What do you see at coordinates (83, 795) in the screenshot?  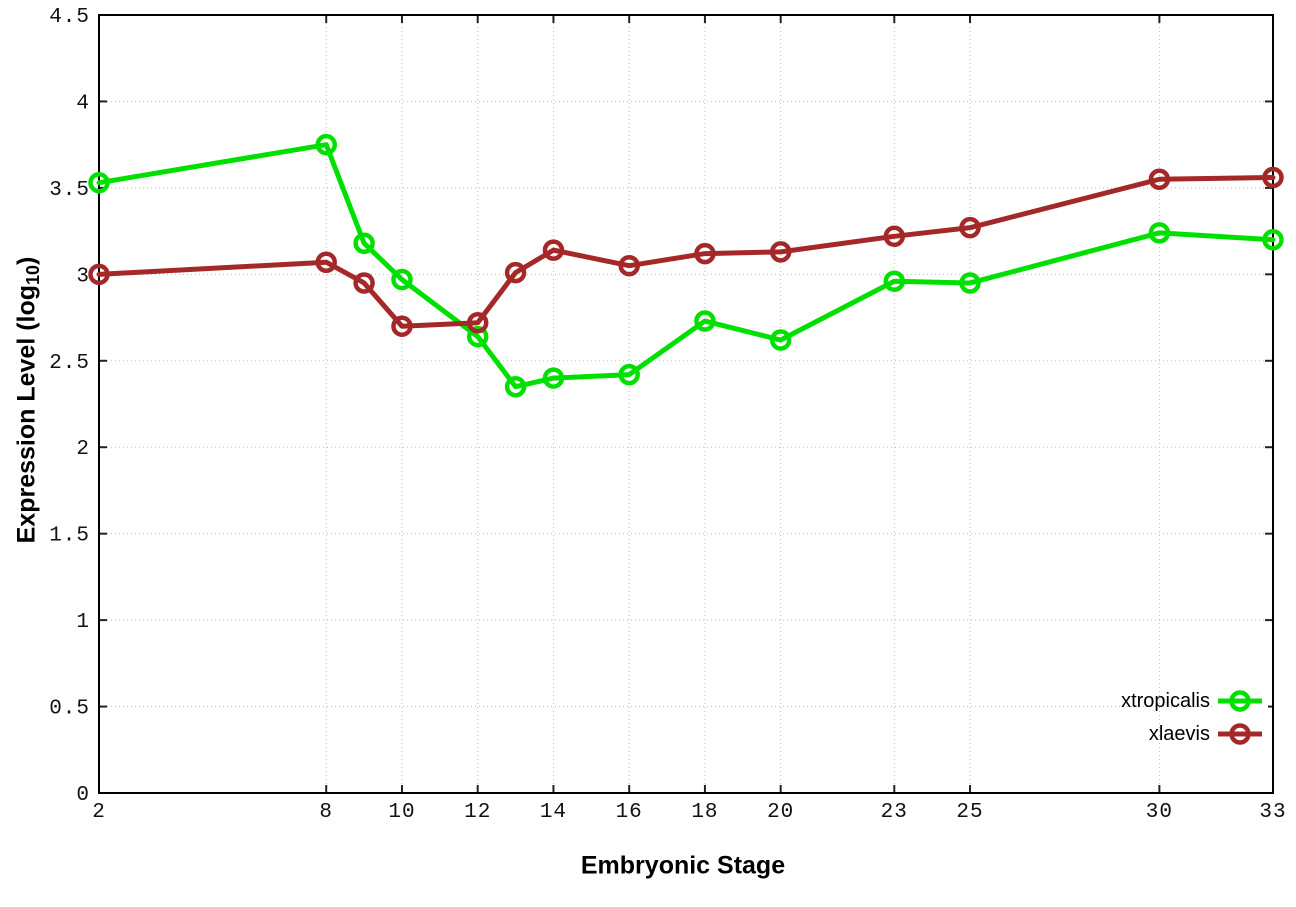 I see `y-tick-label: 0` at bounding box center [83, 795].